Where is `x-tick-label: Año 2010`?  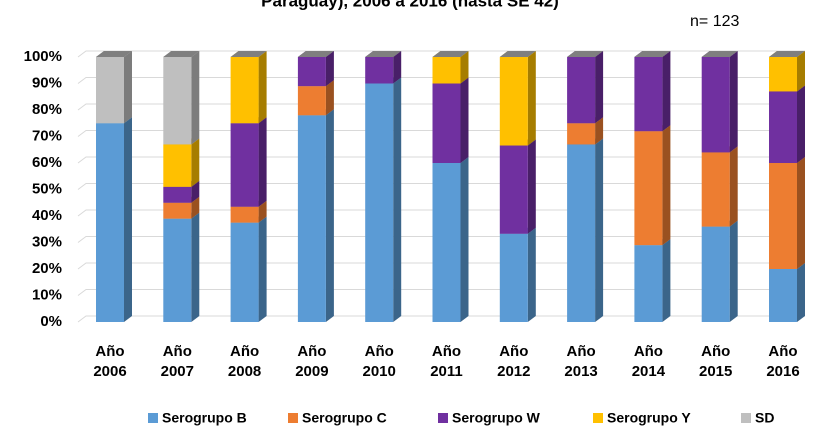
x-tick-label: Año 2010 is located at coordinates (379, 361).